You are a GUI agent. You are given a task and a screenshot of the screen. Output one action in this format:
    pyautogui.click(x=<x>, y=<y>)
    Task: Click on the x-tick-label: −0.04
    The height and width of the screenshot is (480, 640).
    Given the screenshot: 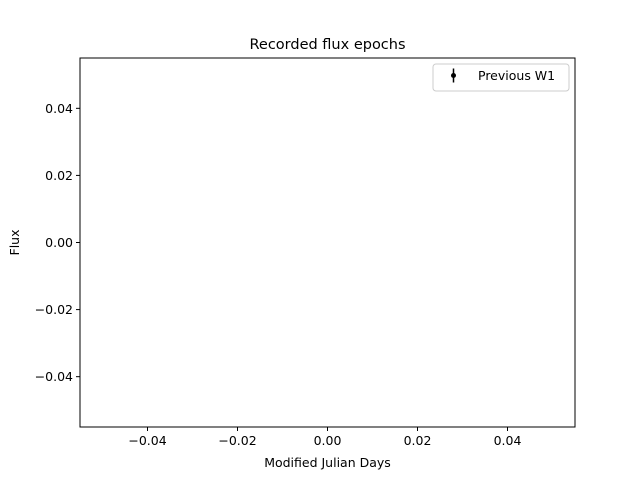 What is the action you would take?
    pyautogui.click(x=147, y=440)
    